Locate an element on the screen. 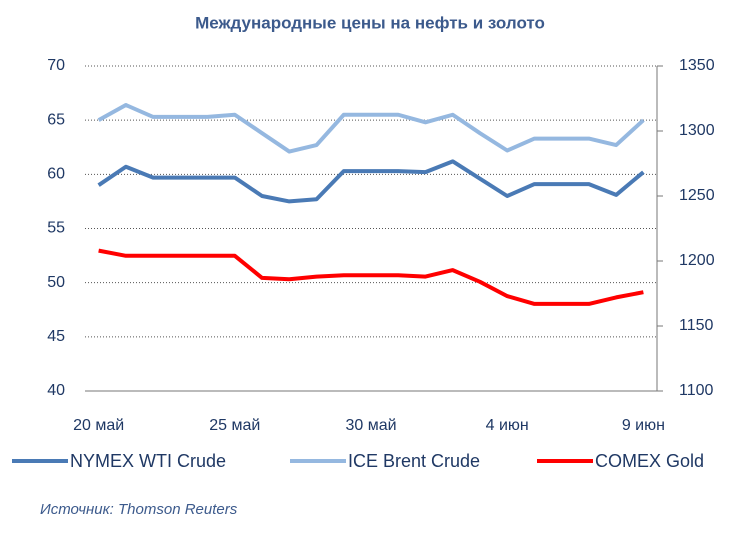  y2-tick-label: 1250 is located at coordinates (697, 195).